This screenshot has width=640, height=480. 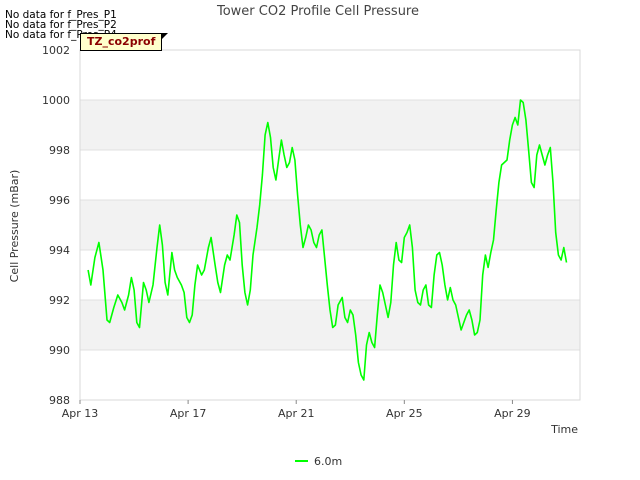 I want to click on y-tick-label: 990, so click(x=59, y=350).